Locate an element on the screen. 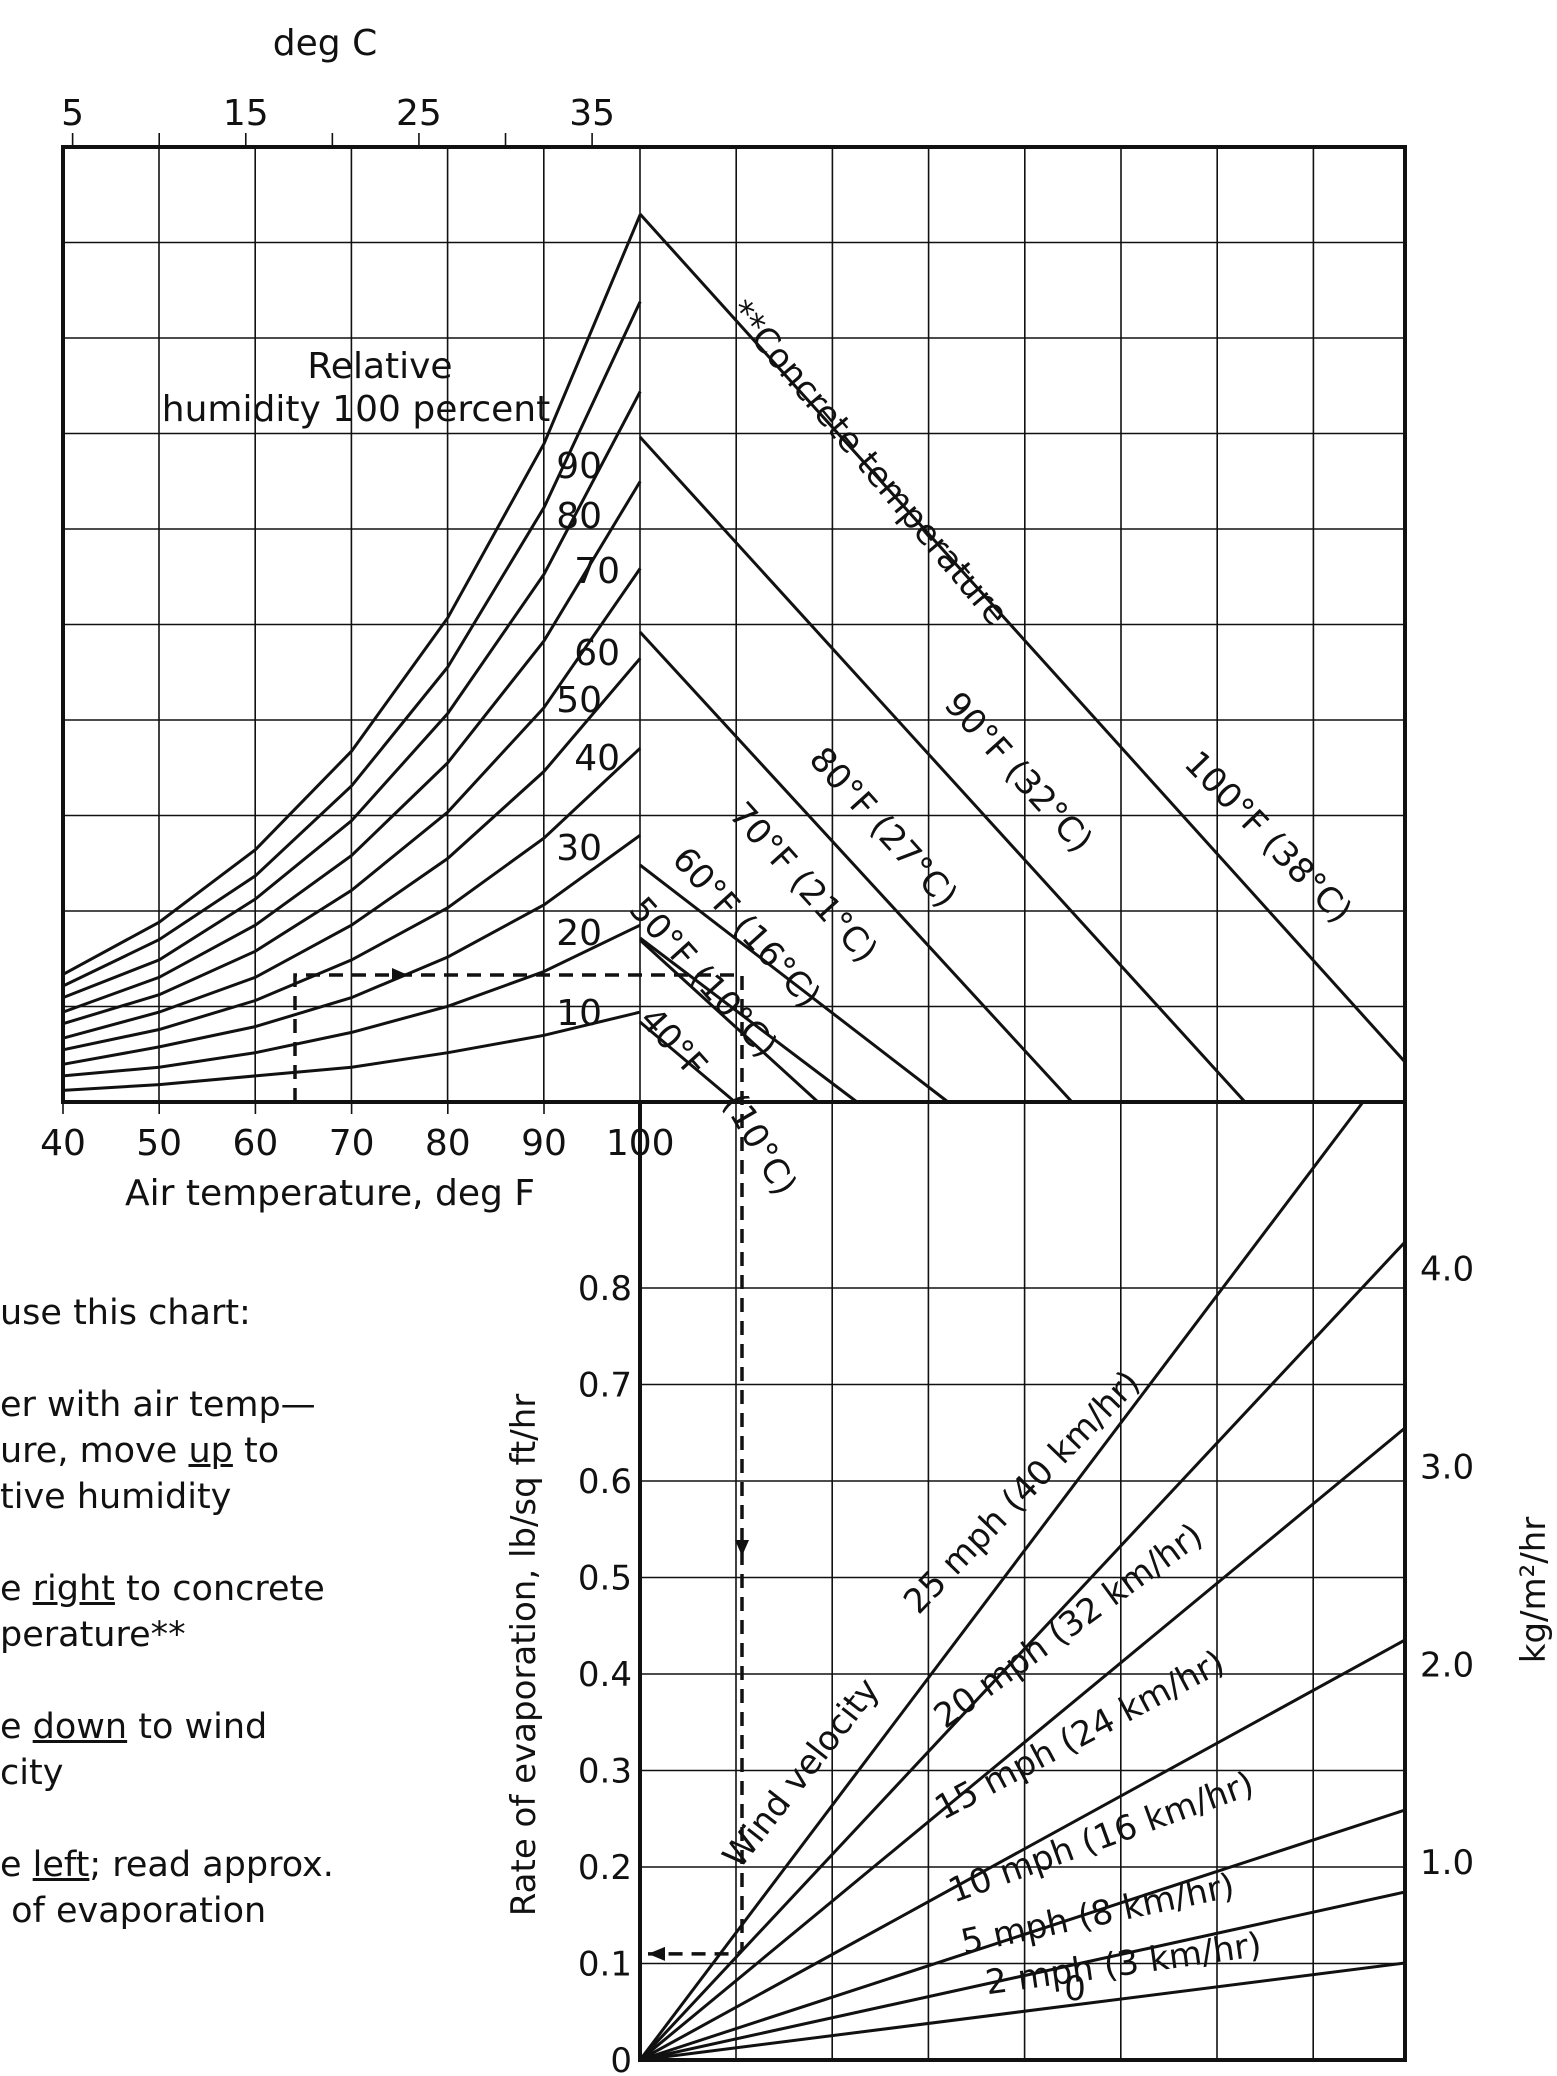 The width and height of the screenshot is (1557, 2076). humidity-label-line2: humidity 100 percent is located at coordinates (356, 409).